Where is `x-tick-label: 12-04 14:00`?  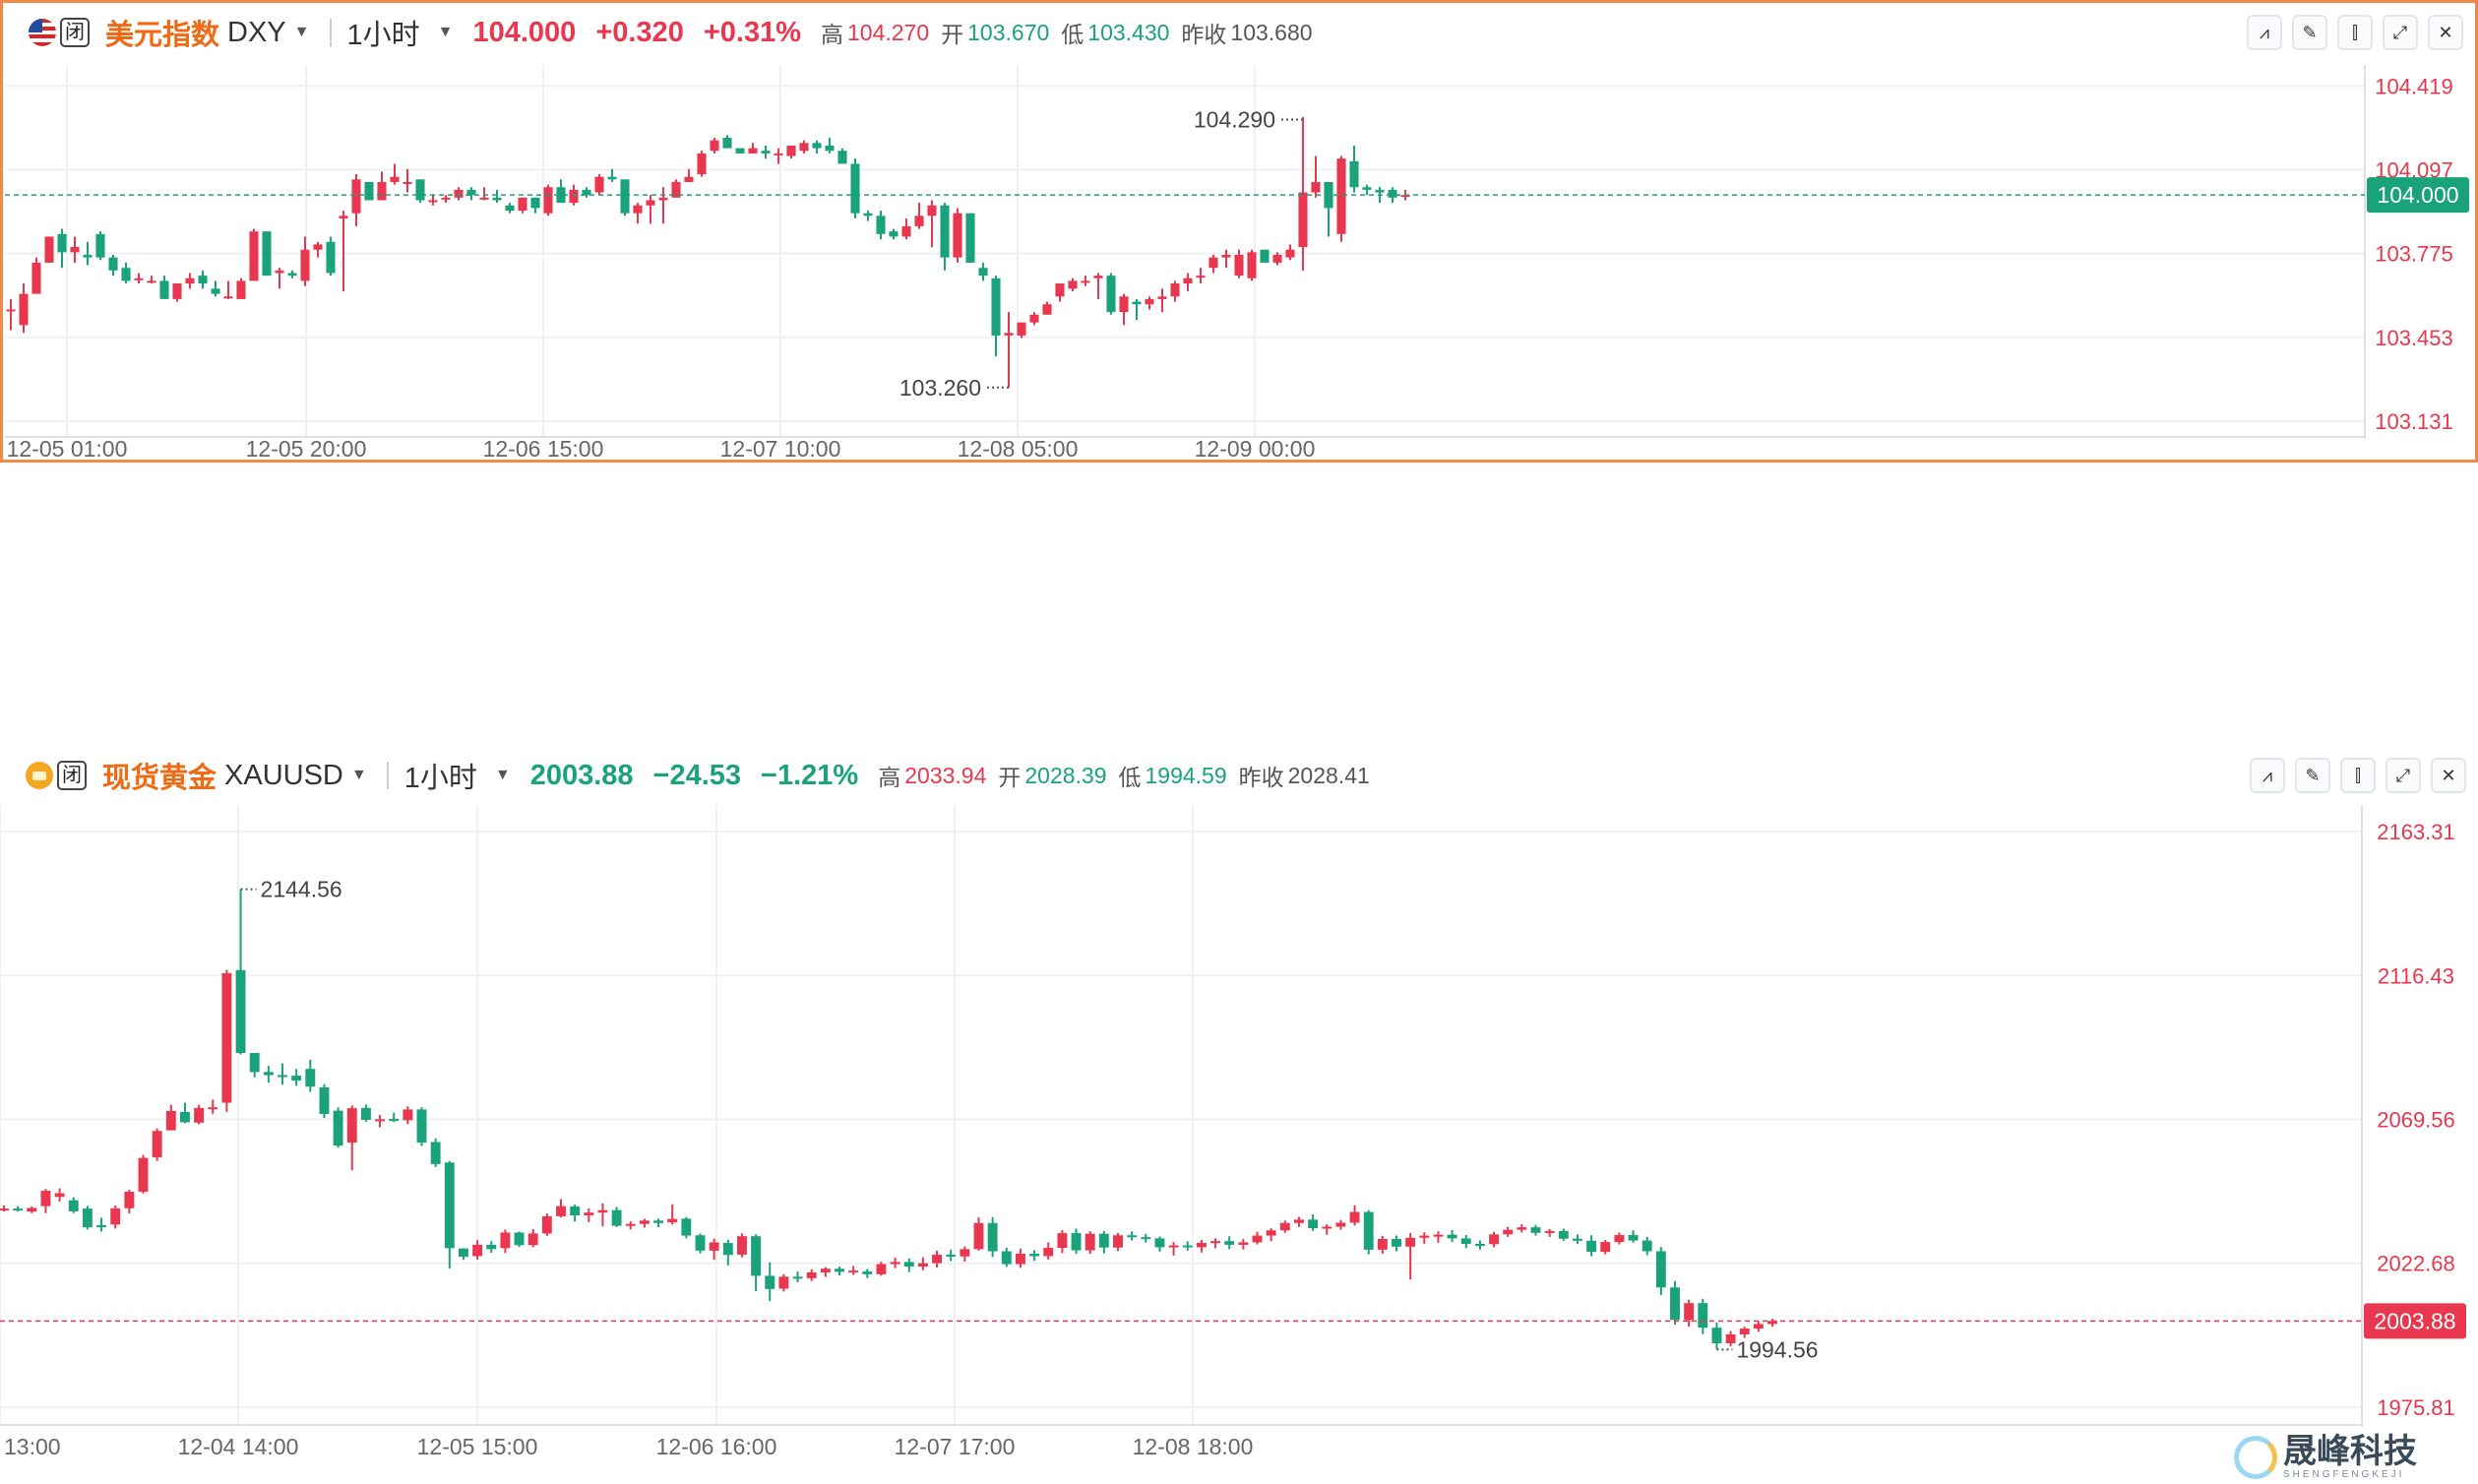
x-tick-label: 12-04 14:00 is located at coordinates (238, 1447).